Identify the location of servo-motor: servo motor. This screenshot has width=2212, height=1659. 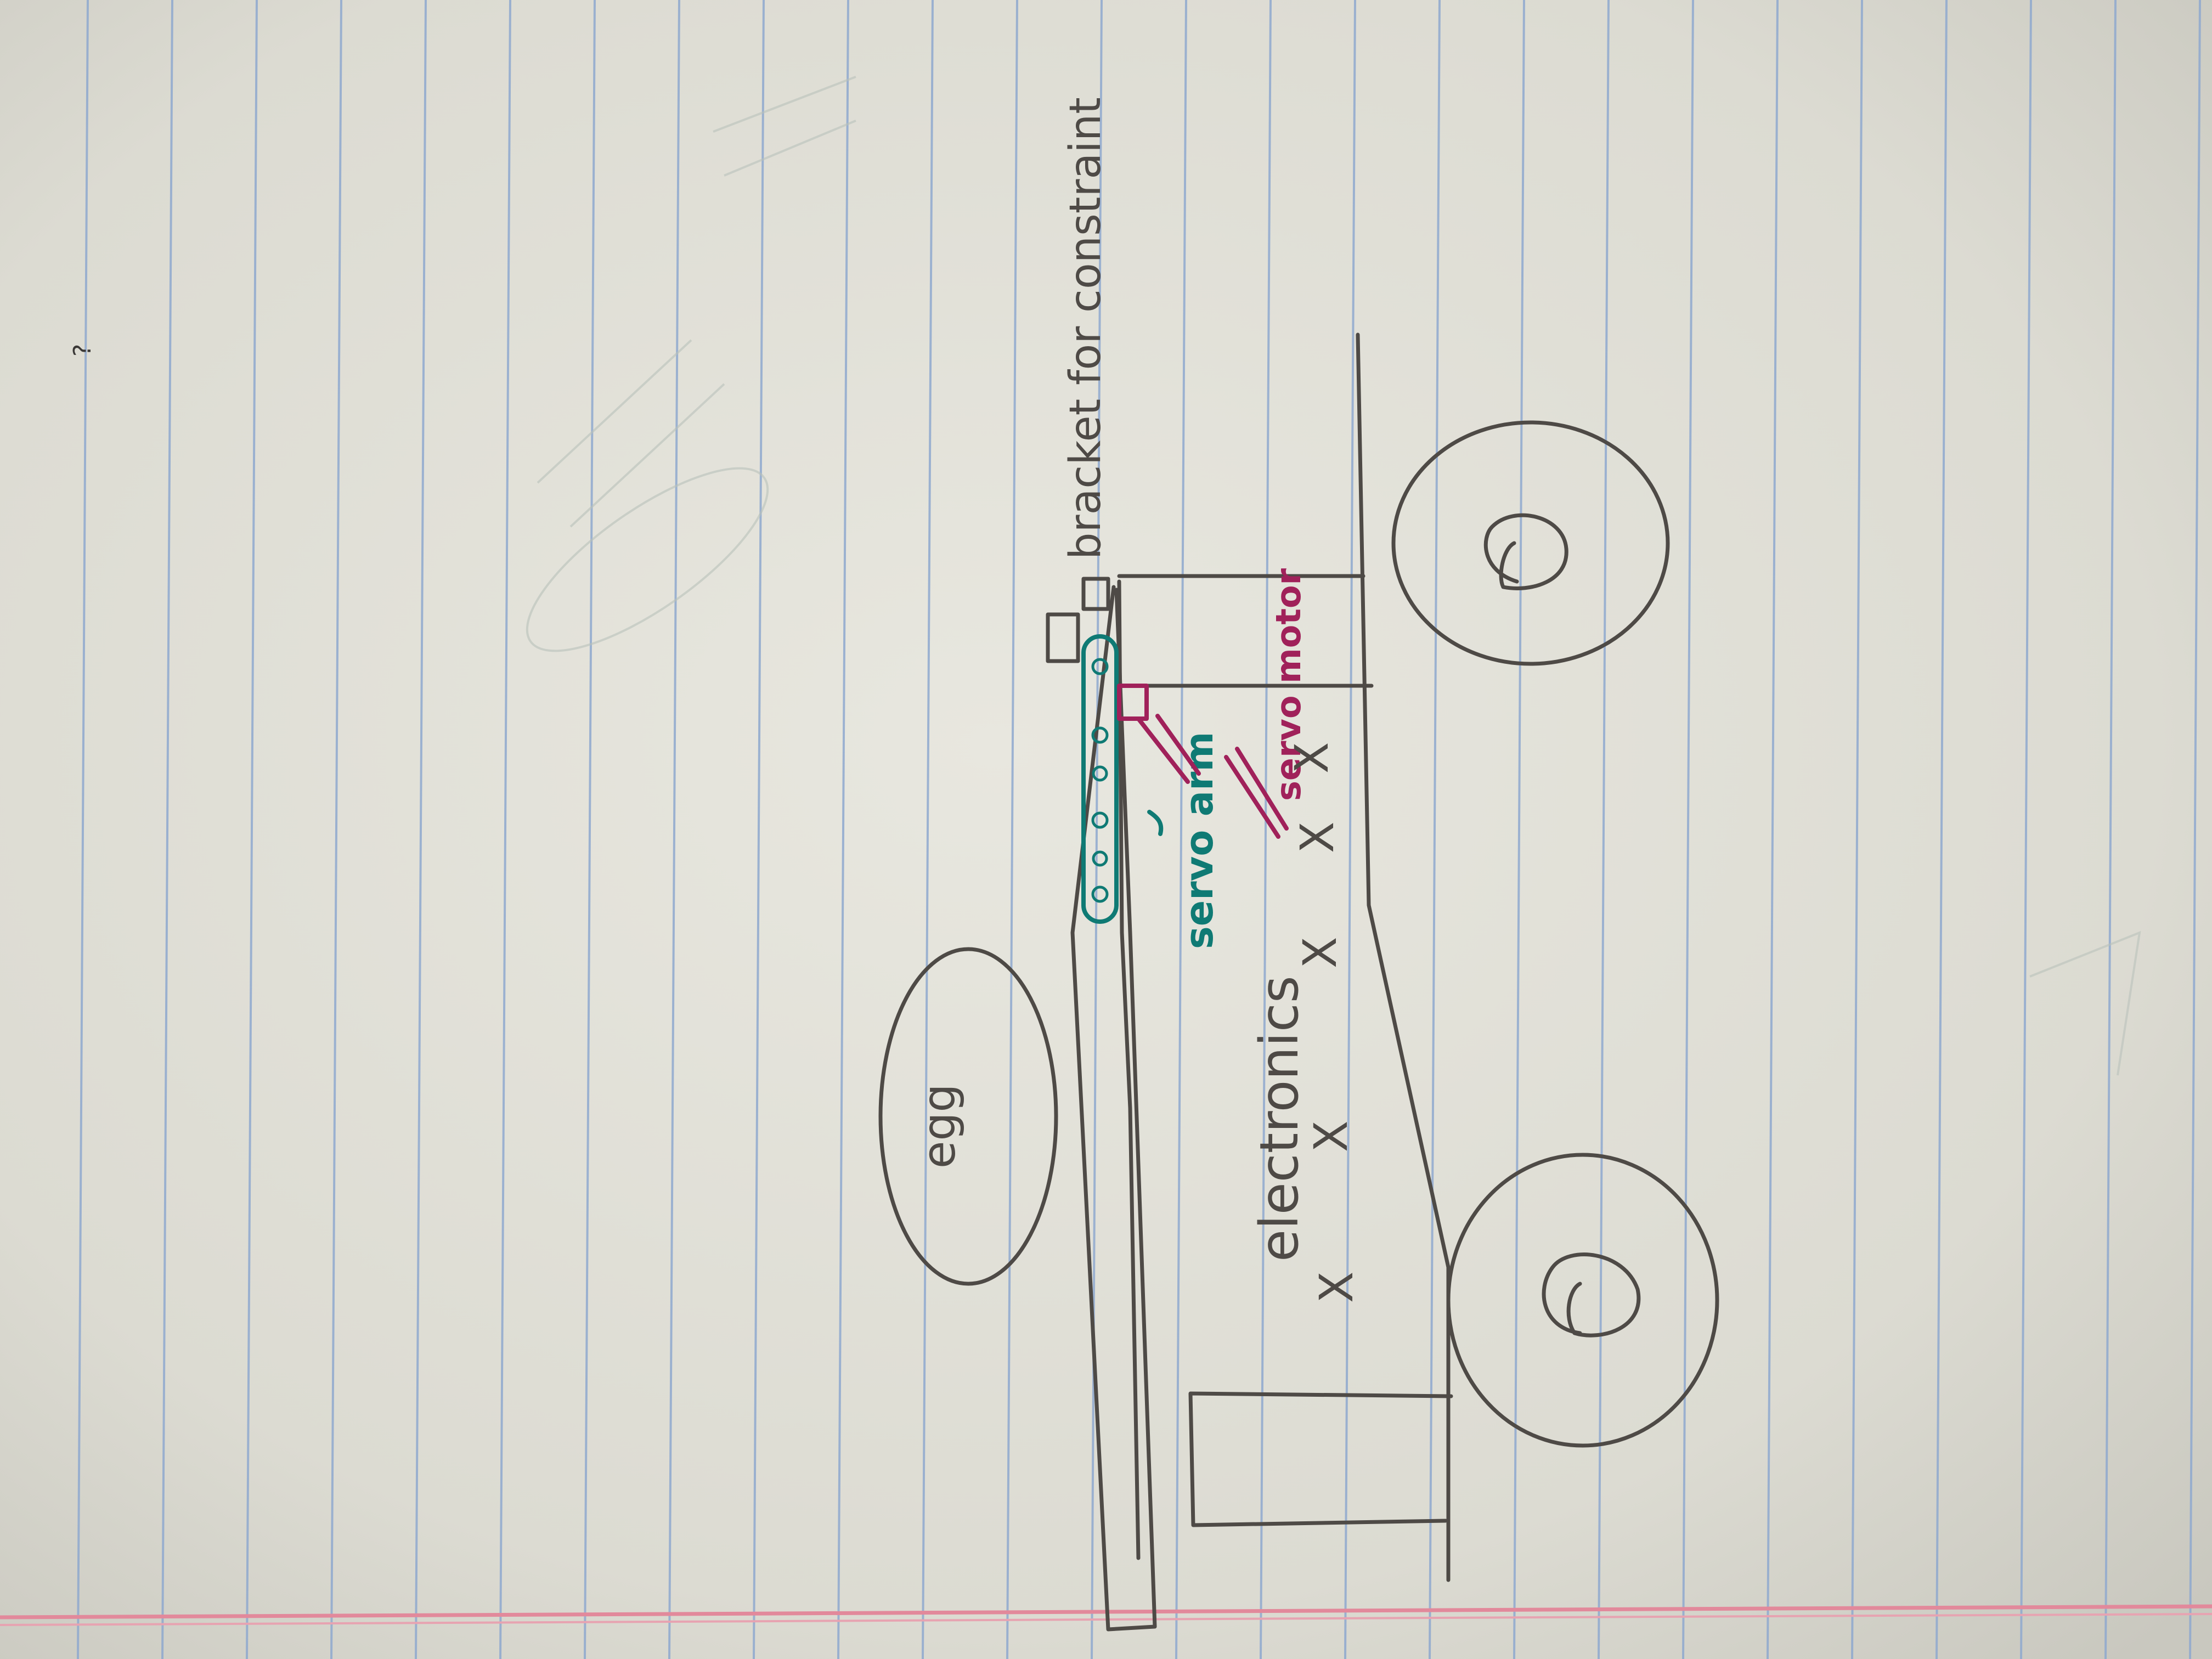
(1212, 703).